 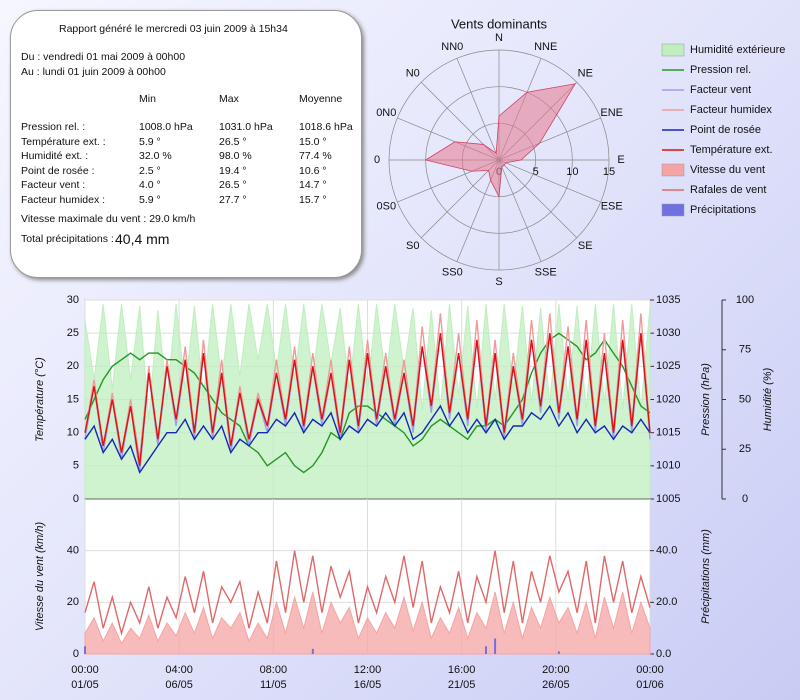 I want to click on r-tick-label: 10, so click(x=572, y=172).